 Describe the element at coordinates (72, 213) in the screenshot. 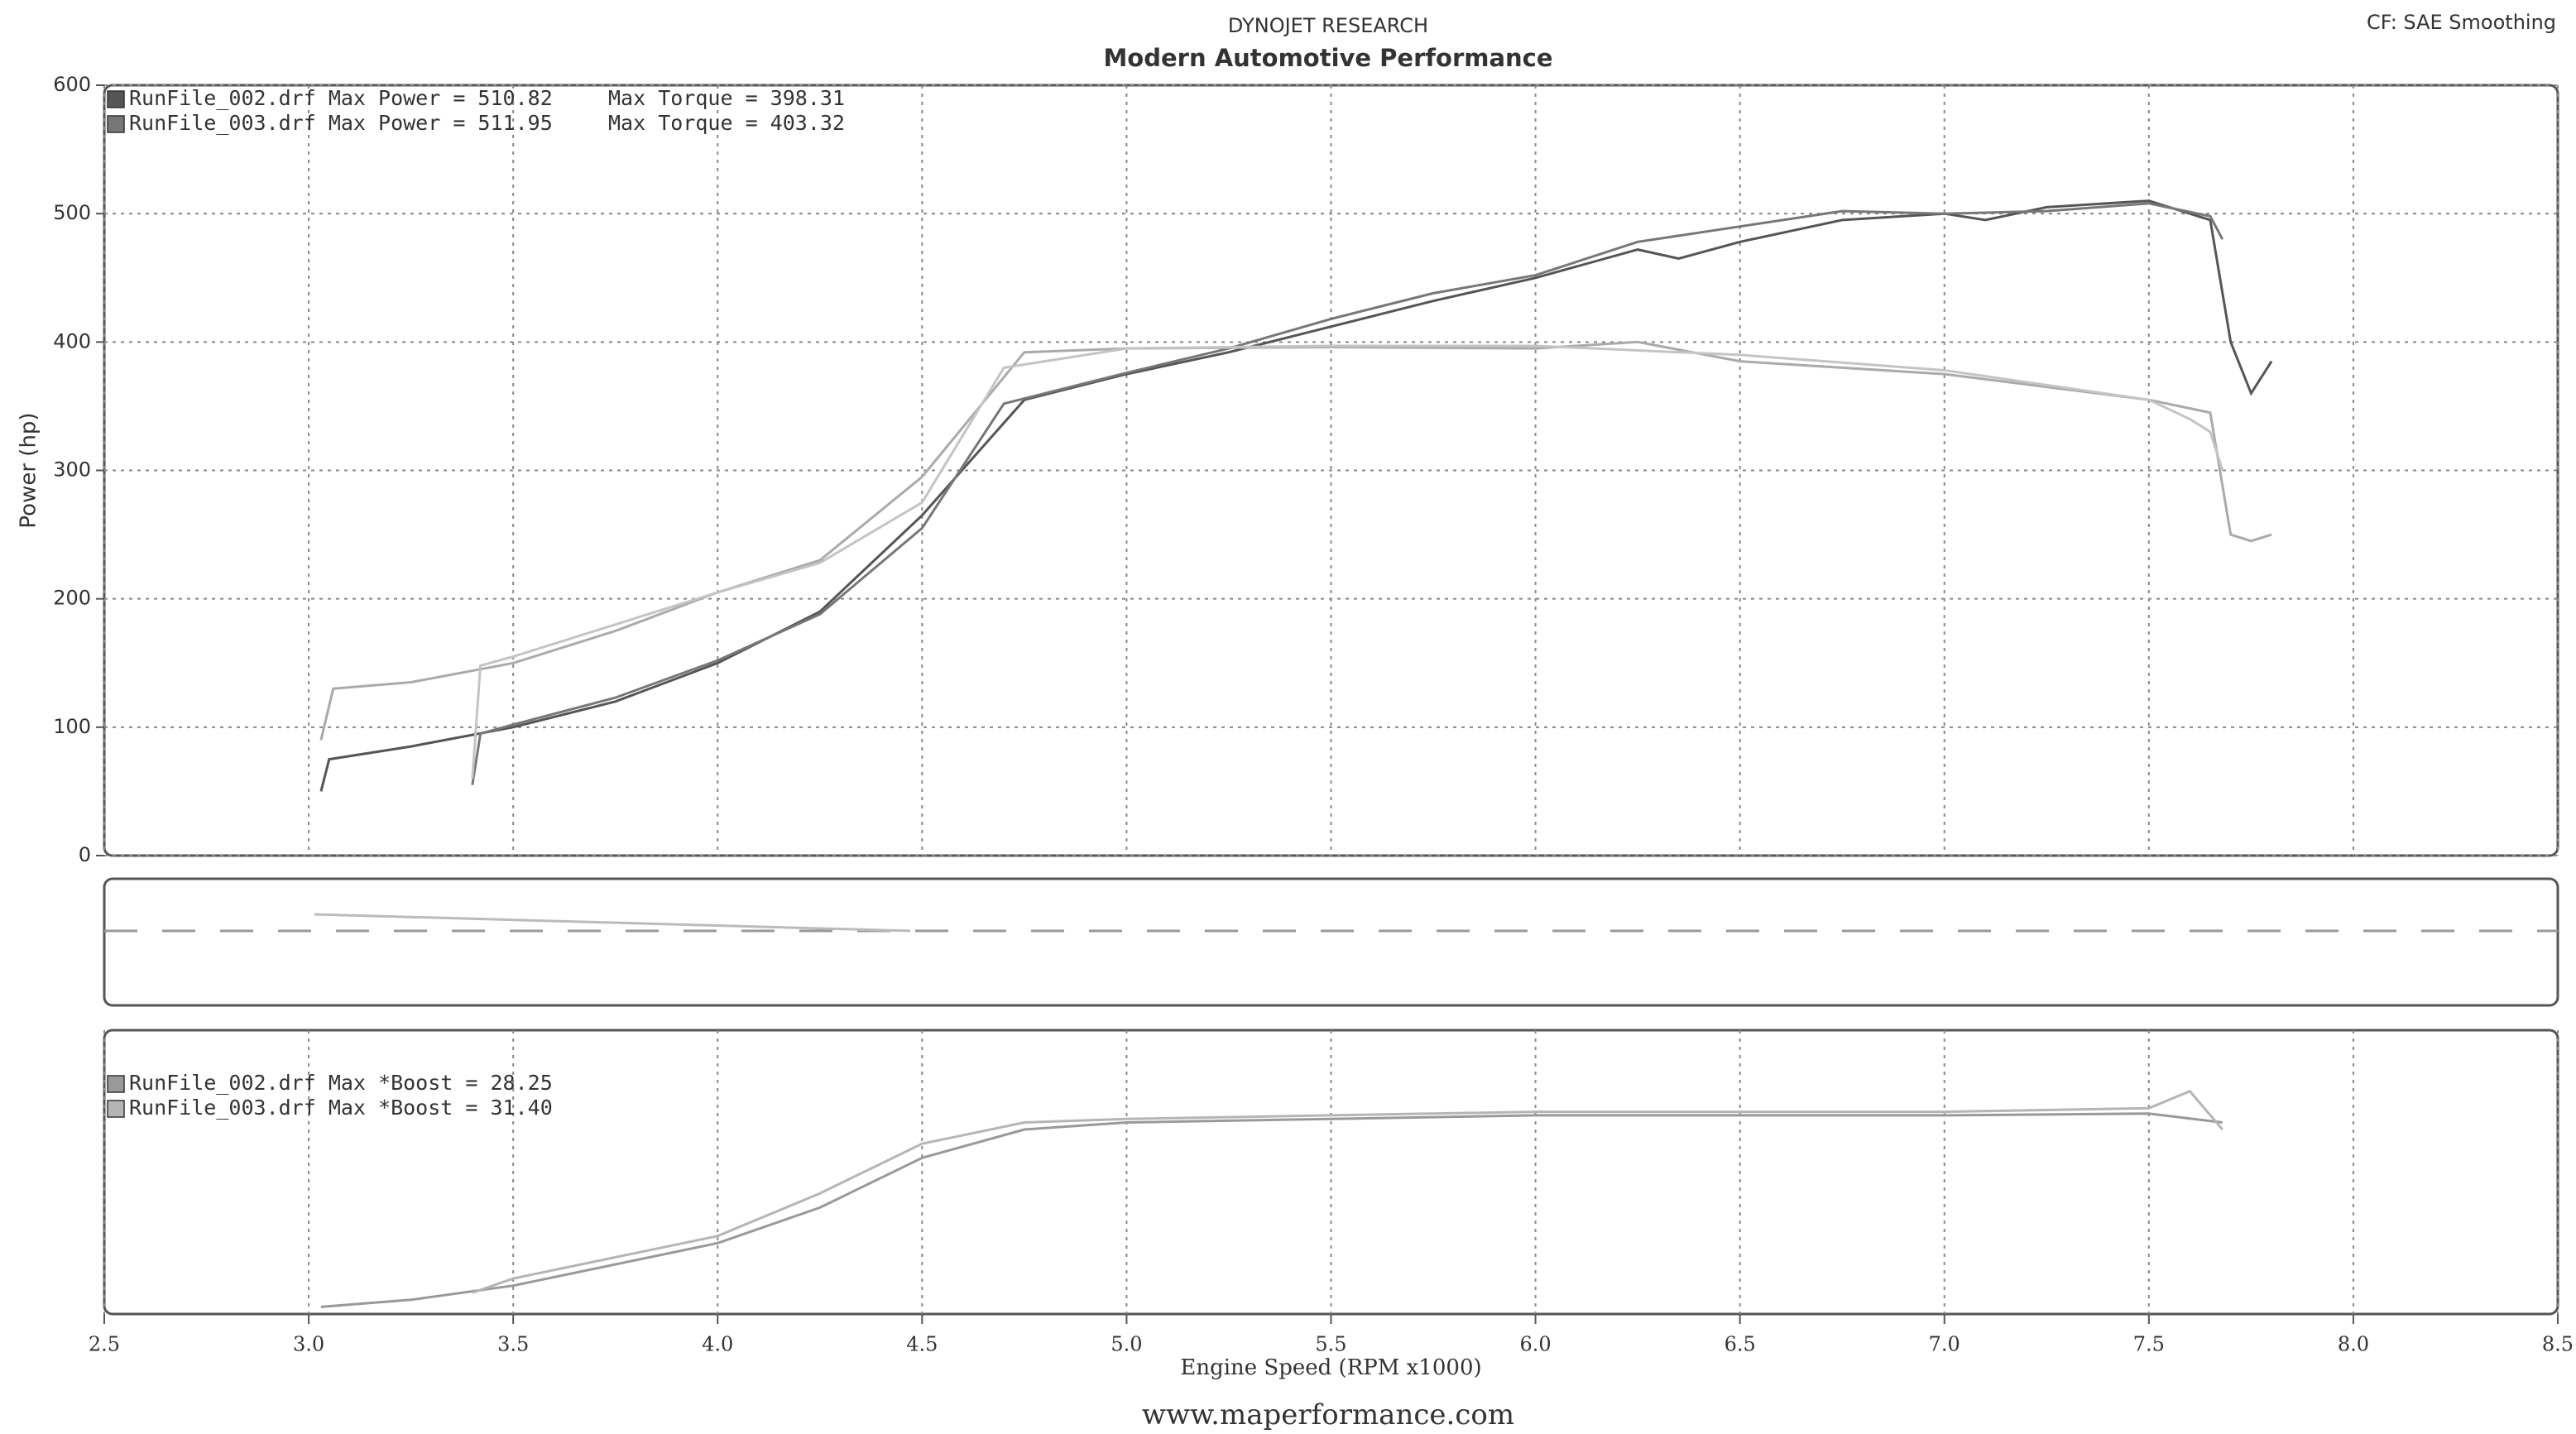

I see `y-tick-label: 500` at that location.